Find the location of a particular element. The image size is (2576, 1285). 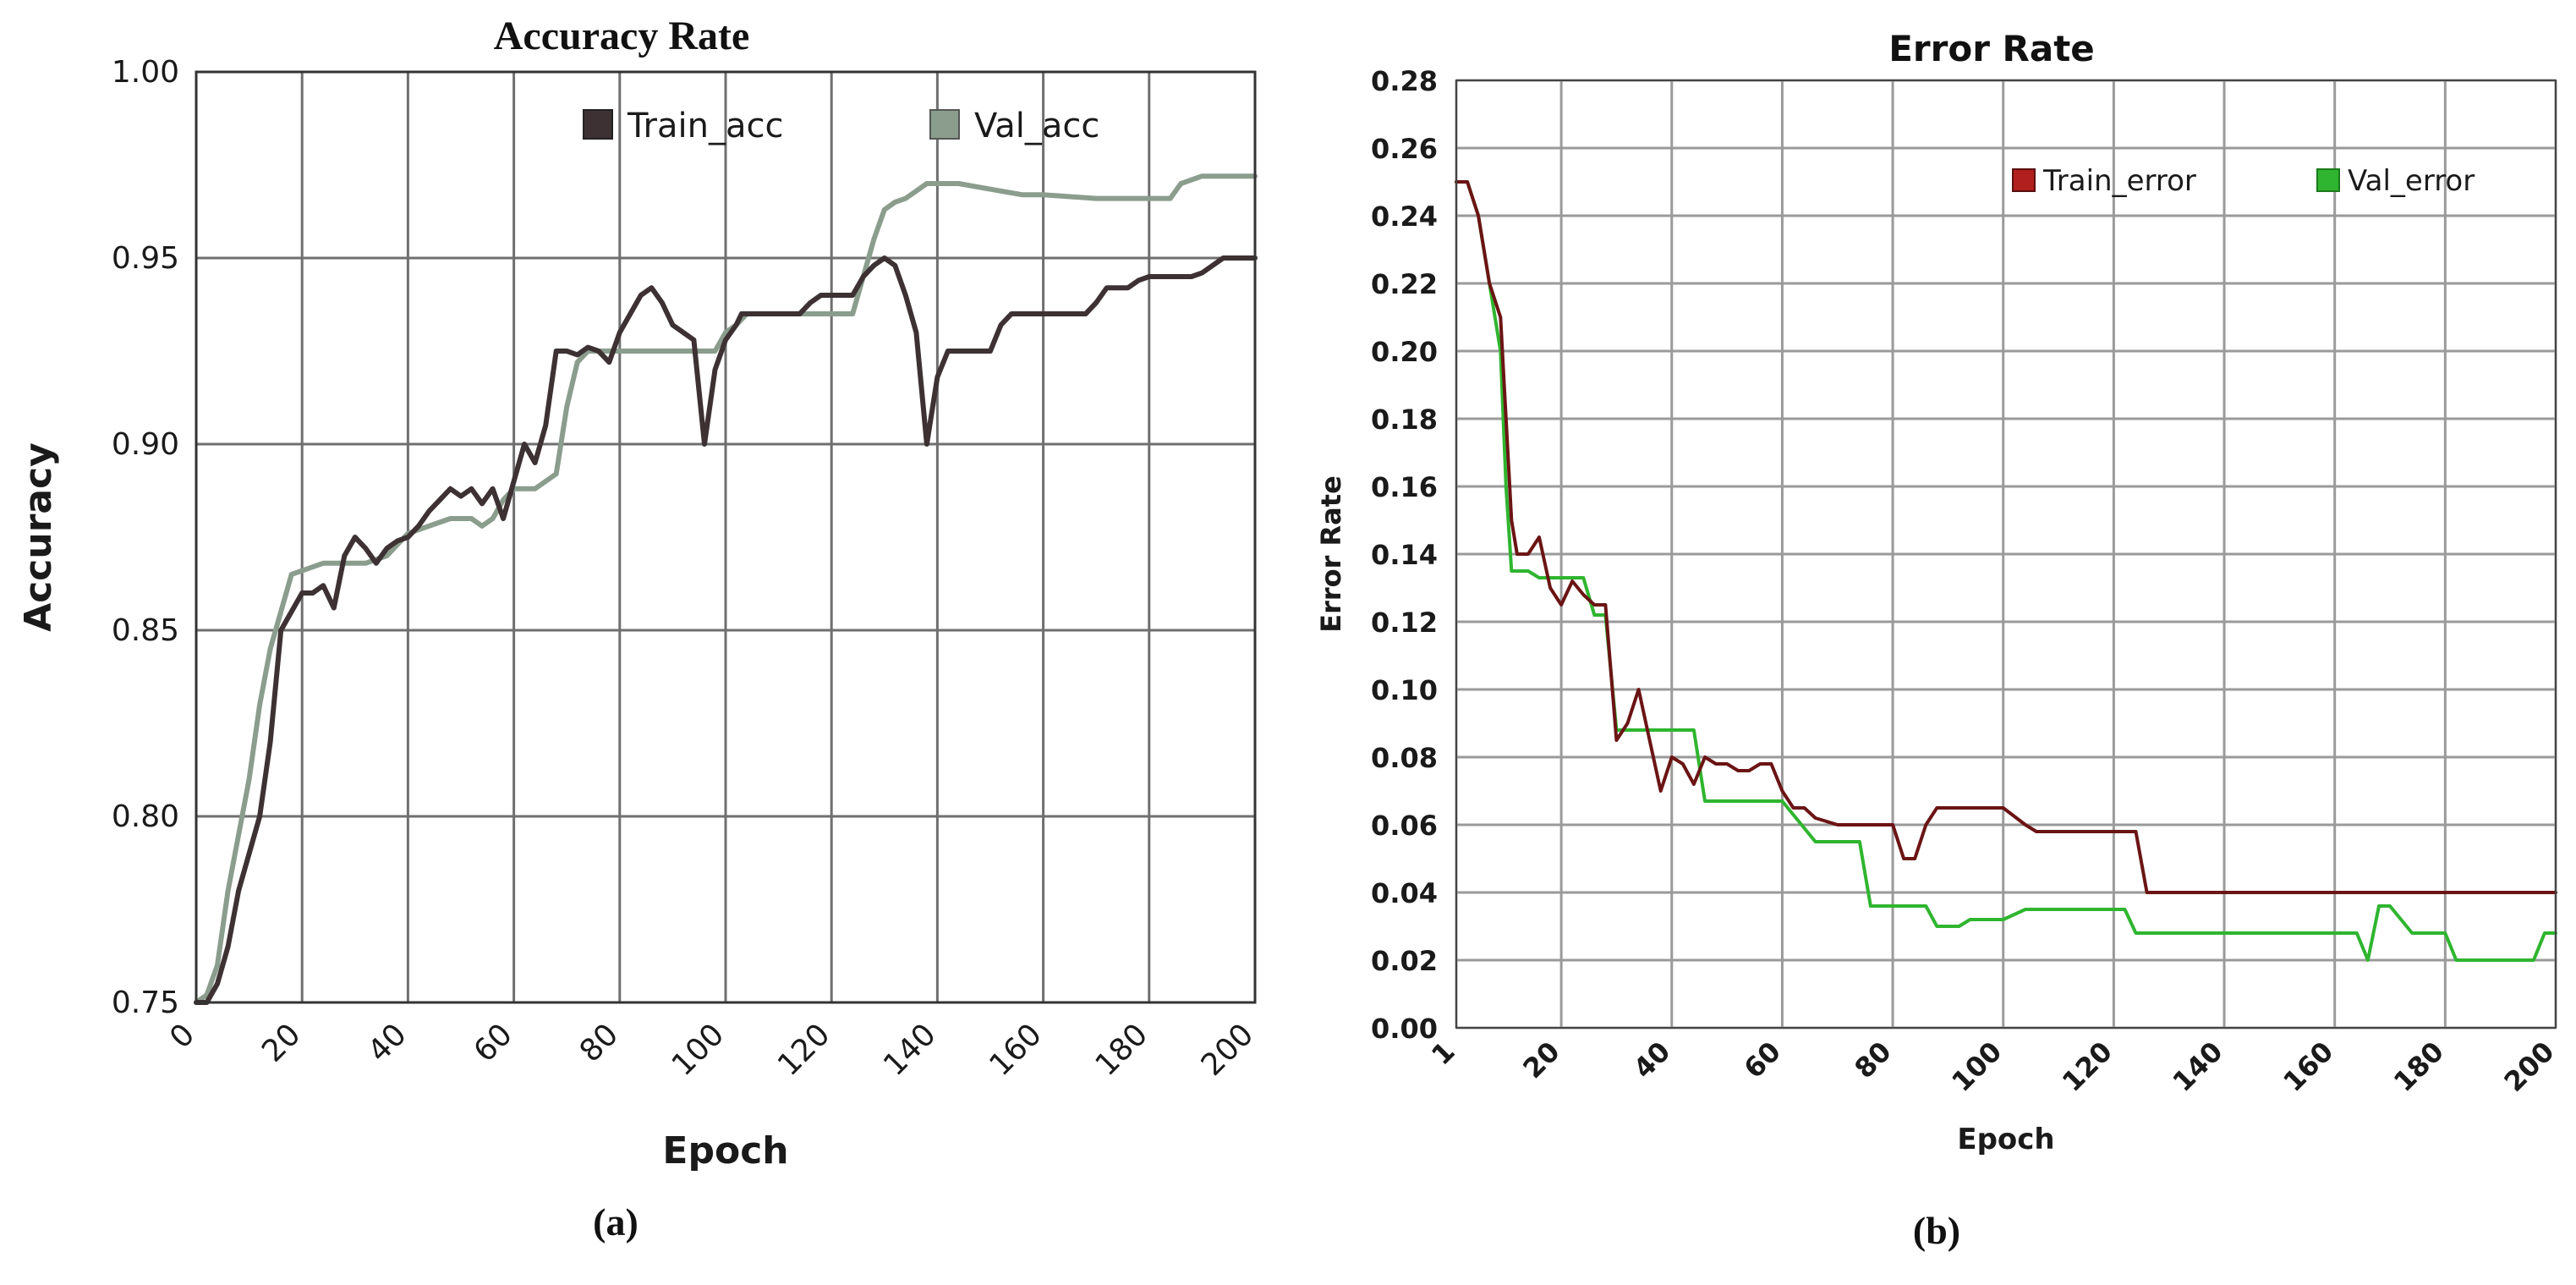

y-tick-label: 0.26 is located at coordinates (1404, 149).